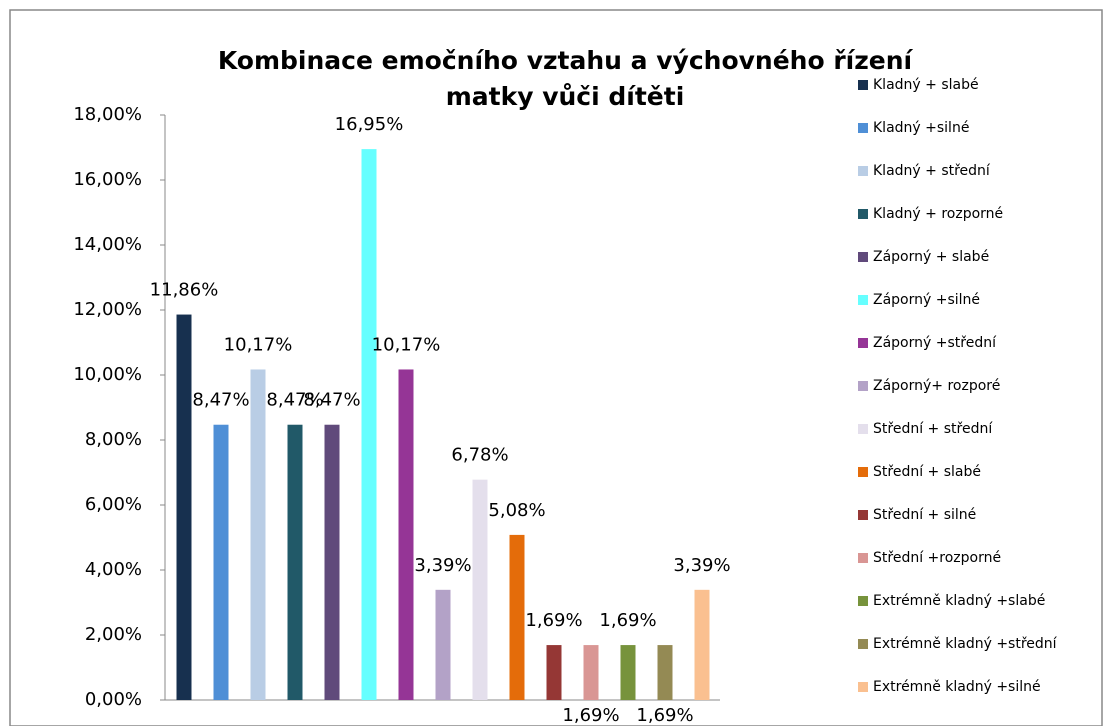 This screenshot has height=726, width=1112. I want to click on y-tick-label: 14,00%, so click(107, 244).